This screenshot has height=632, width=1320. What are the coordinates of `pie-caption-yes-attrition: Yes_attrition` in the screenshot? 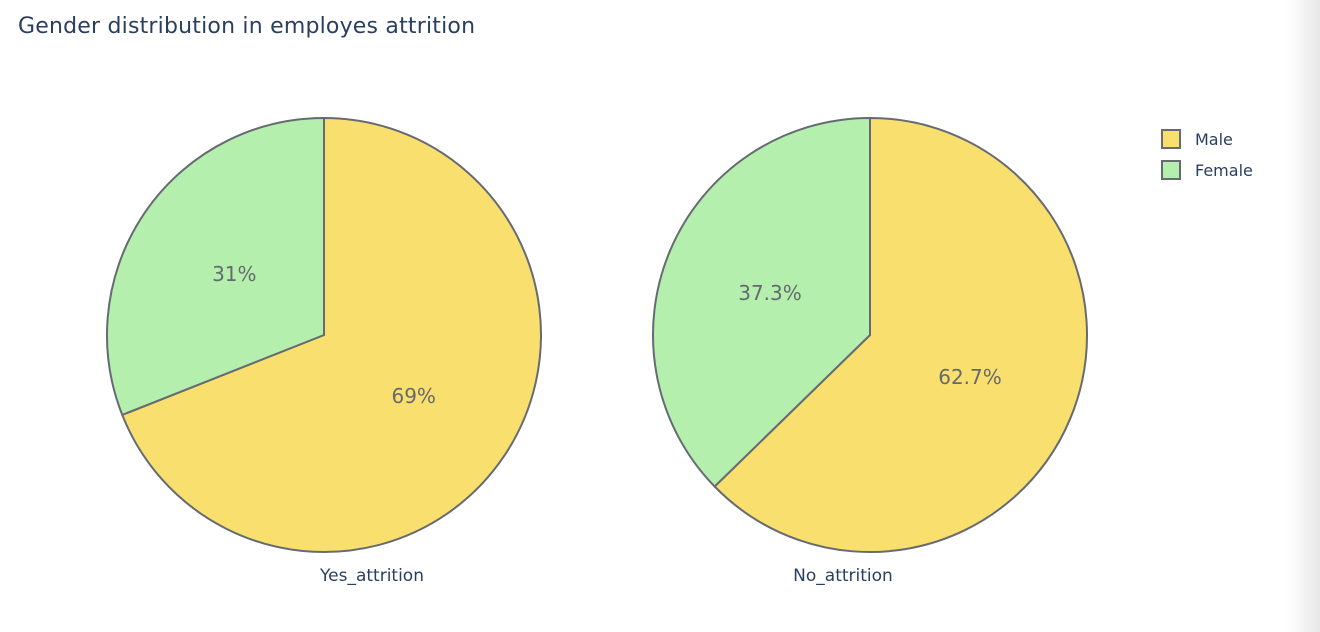 It's located at (372, 576).